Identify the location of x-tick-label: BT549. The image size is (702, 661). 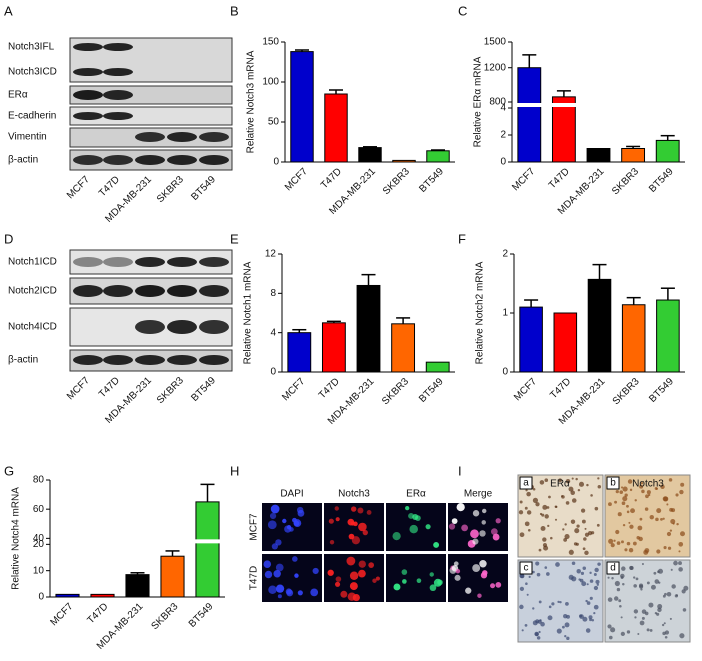
(431, 180).